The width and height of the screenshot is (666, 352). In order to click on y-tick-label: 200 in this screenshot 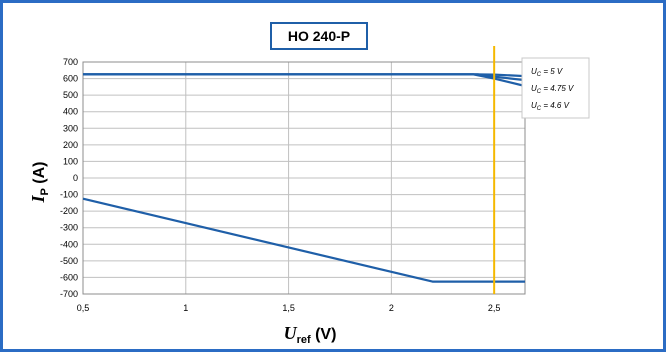, I will do `click(70, 145)`.